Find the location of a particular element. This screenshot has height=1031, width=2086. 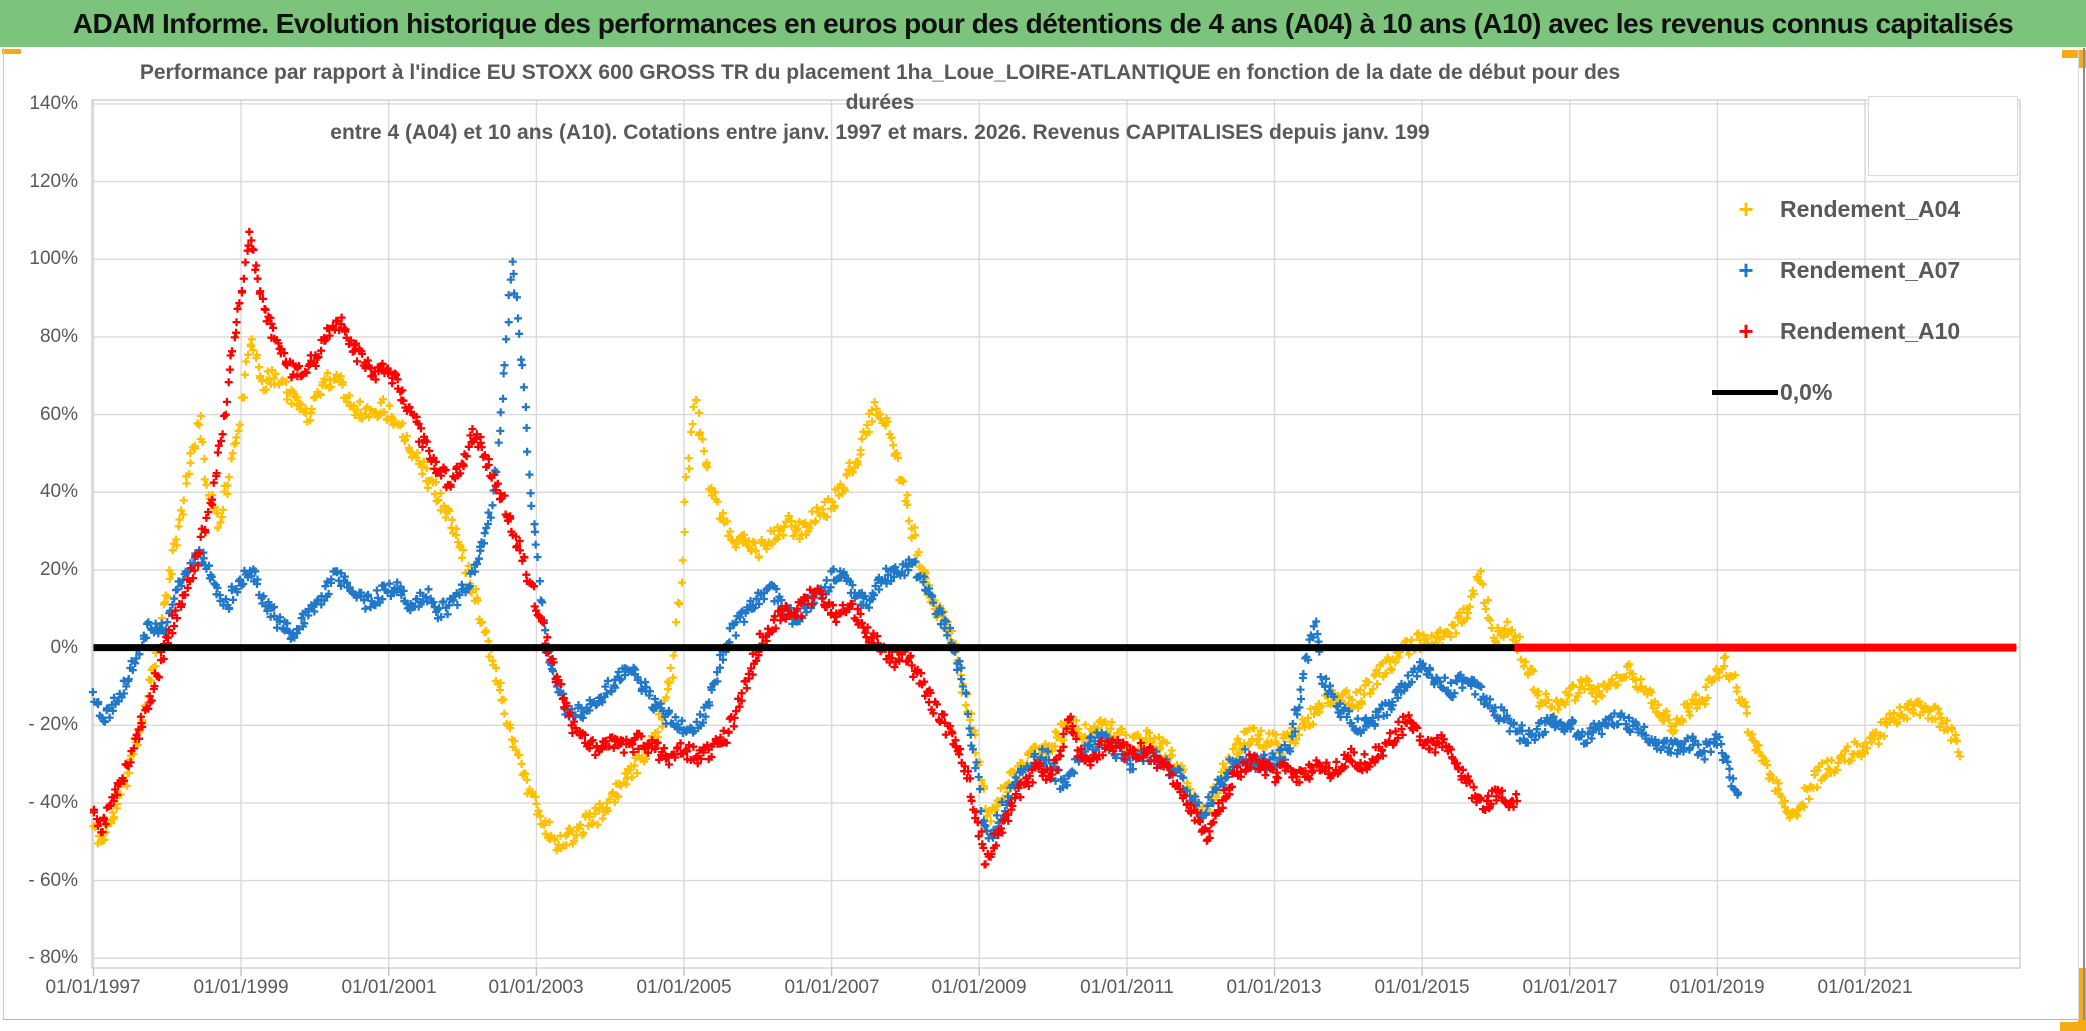

legend-item-rendement-a04: + Rendement_A04 is located at coordinates (1882, 209).